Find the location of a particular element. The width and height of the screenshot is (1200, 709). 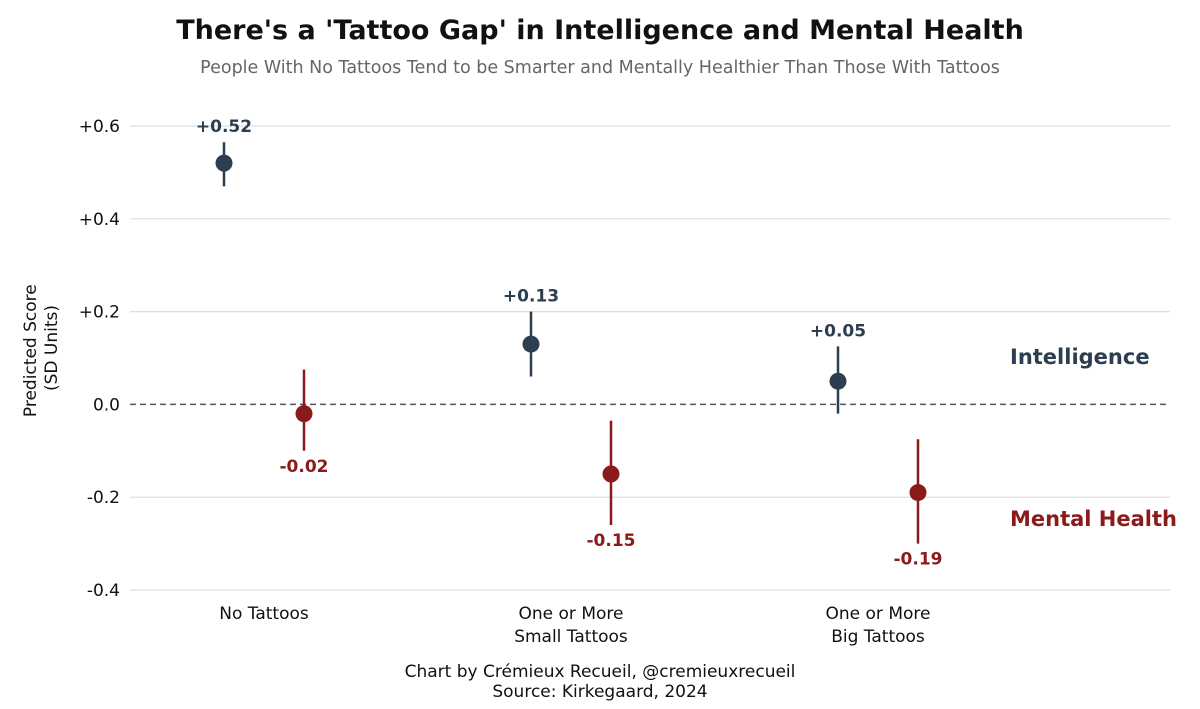

caption-source: Source: Kirkegaard, 2024 is located at coordinates (599, 692).